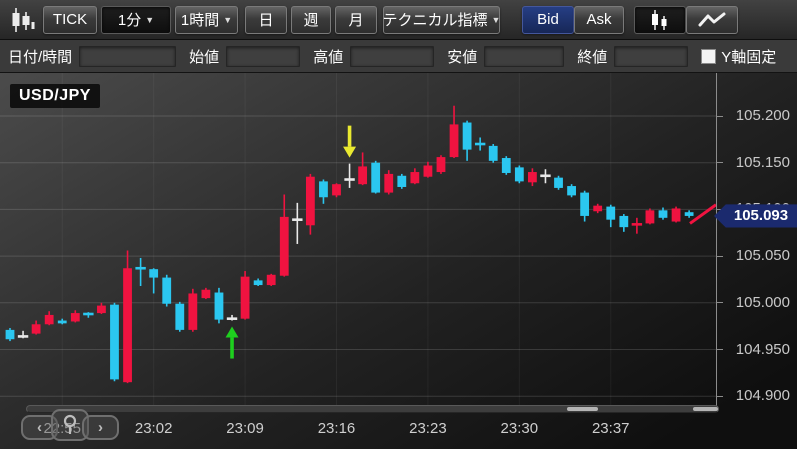 This screenshot has height=449, width=797. What do you see at coordinates (462, 57) in the screenshot?
I see `low-label: 安値` at bounding box center [462, 57].